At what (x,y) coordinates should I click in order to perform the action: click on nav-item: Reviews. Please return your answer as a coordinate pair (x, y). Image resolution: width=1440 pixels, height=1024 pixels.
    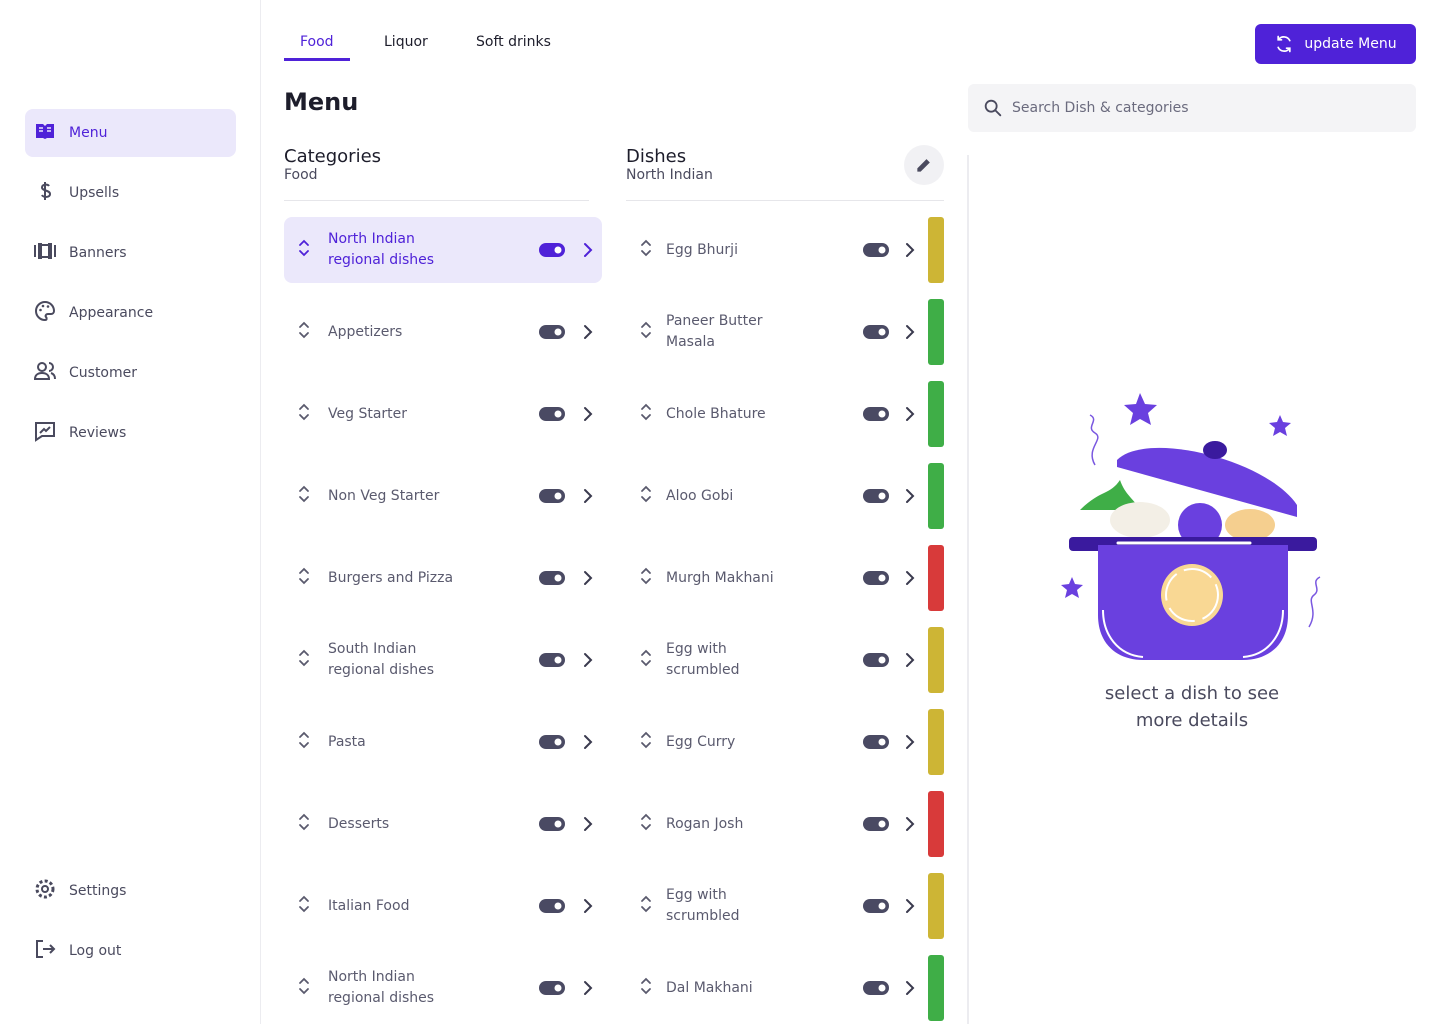
    Looking at the image, I should click on (130, 433).